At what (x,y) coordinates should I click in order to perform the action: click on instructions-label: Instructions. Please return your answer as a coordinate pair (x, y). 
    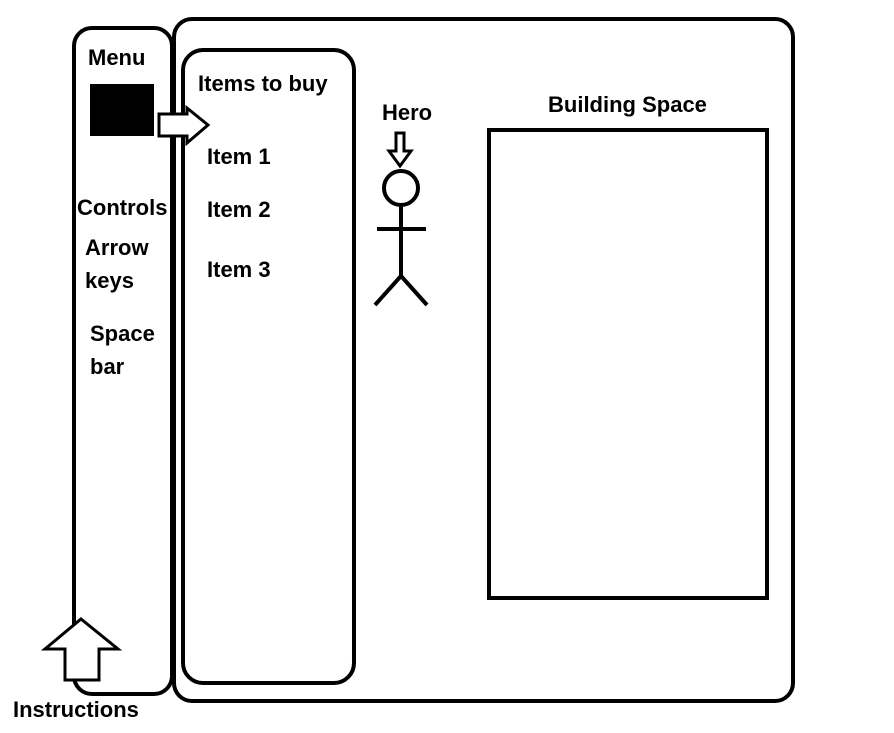
    Looking at the image, I should click on (76, 709).